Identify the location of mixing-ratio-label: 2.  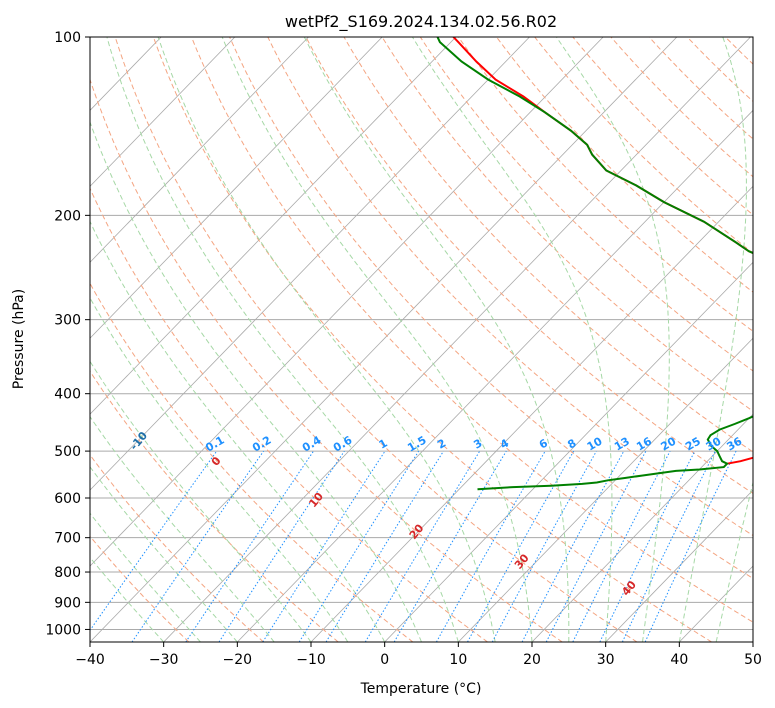
(441, 444).